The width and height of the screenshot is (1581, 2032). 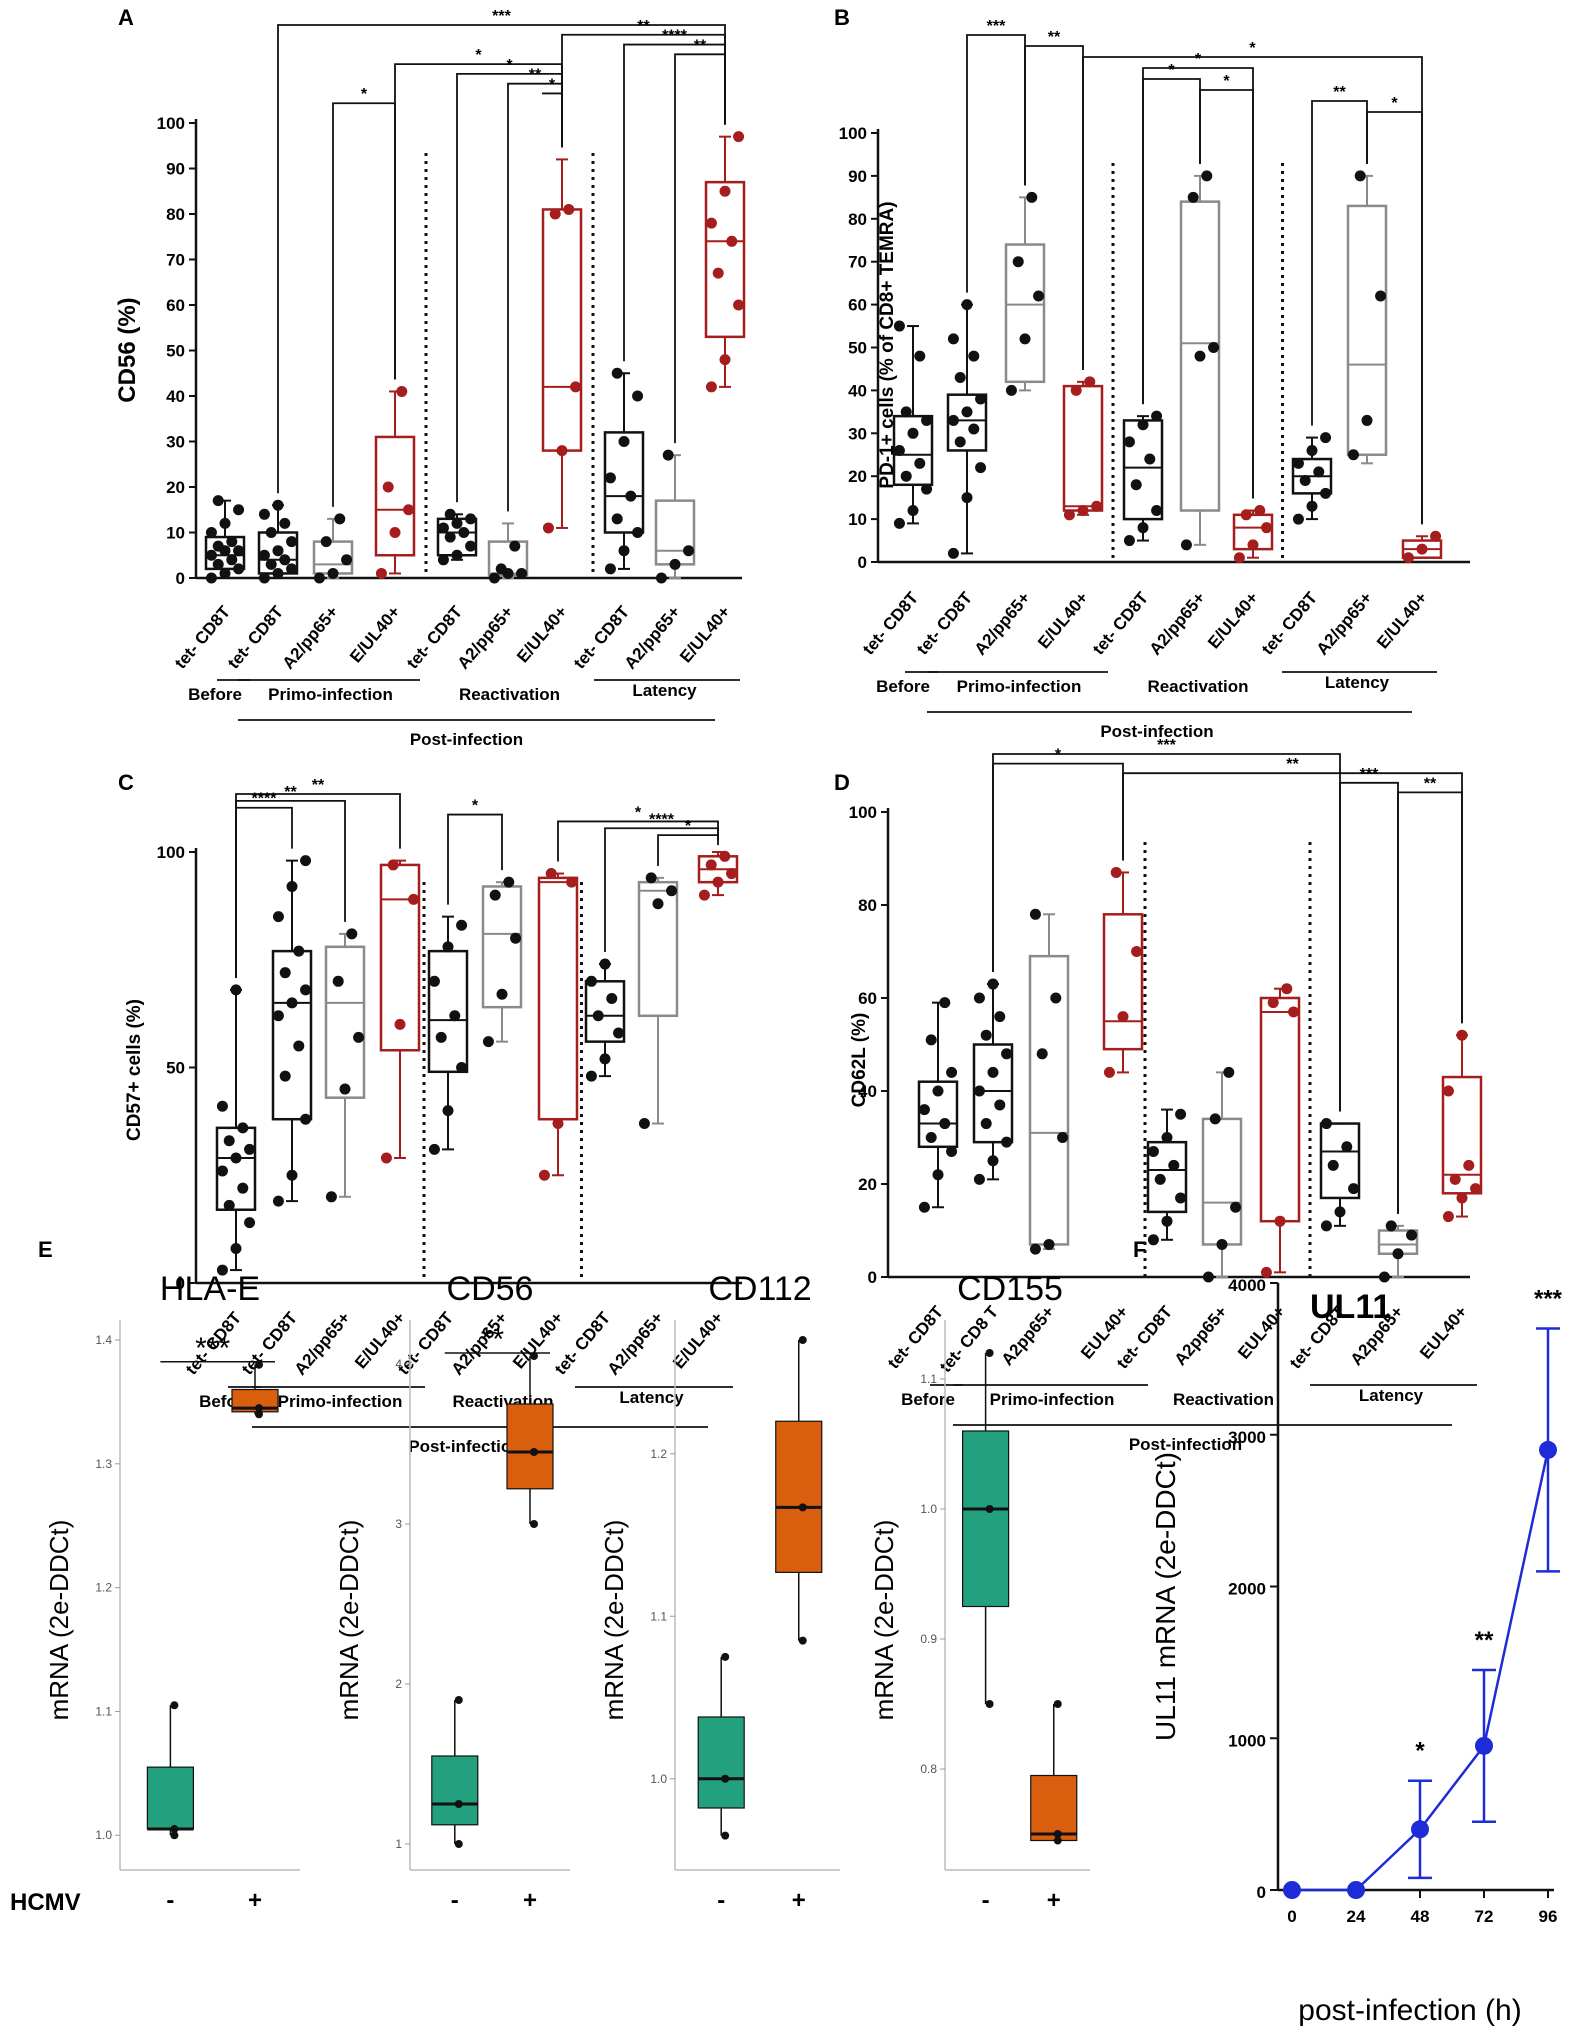 I want to click on category-label: A2pp65+, so click(x=1028, y=1335).